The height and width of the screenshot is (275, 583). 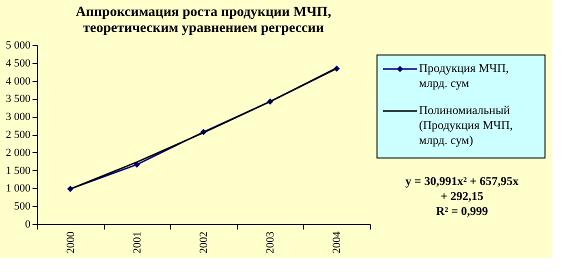 What do you see at coordinates (18, 46) in the screenshot?
I see `y-tick-label: 5 000` at bounding box center [18, 46].